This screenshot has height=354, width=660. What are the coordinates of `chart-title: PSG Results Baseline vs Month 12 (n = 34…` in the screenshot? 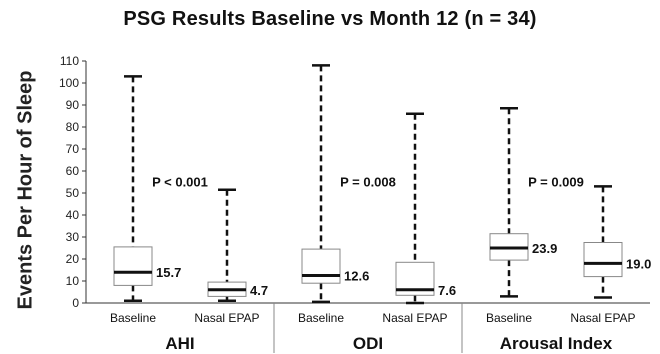 It's located at (330, 19).